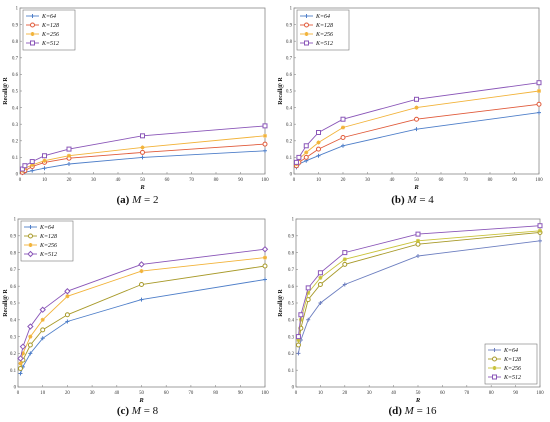 The image size is (550, 422). What do you see at coordinates (67, 393) in the screenshot?
I see `x-tick-label: 20` at bounding box center [67, 393].